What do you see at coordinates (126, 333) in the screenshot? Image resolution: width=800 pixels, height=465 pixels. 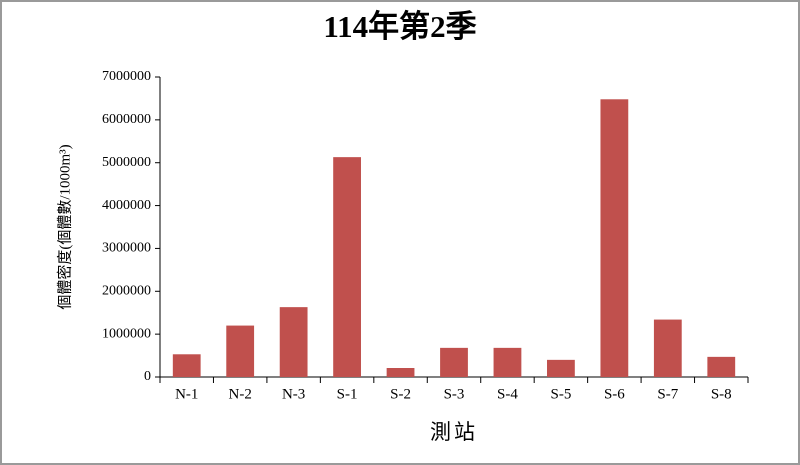 I see `y-tick-label: 1000000` at bounding box center [126, 333].